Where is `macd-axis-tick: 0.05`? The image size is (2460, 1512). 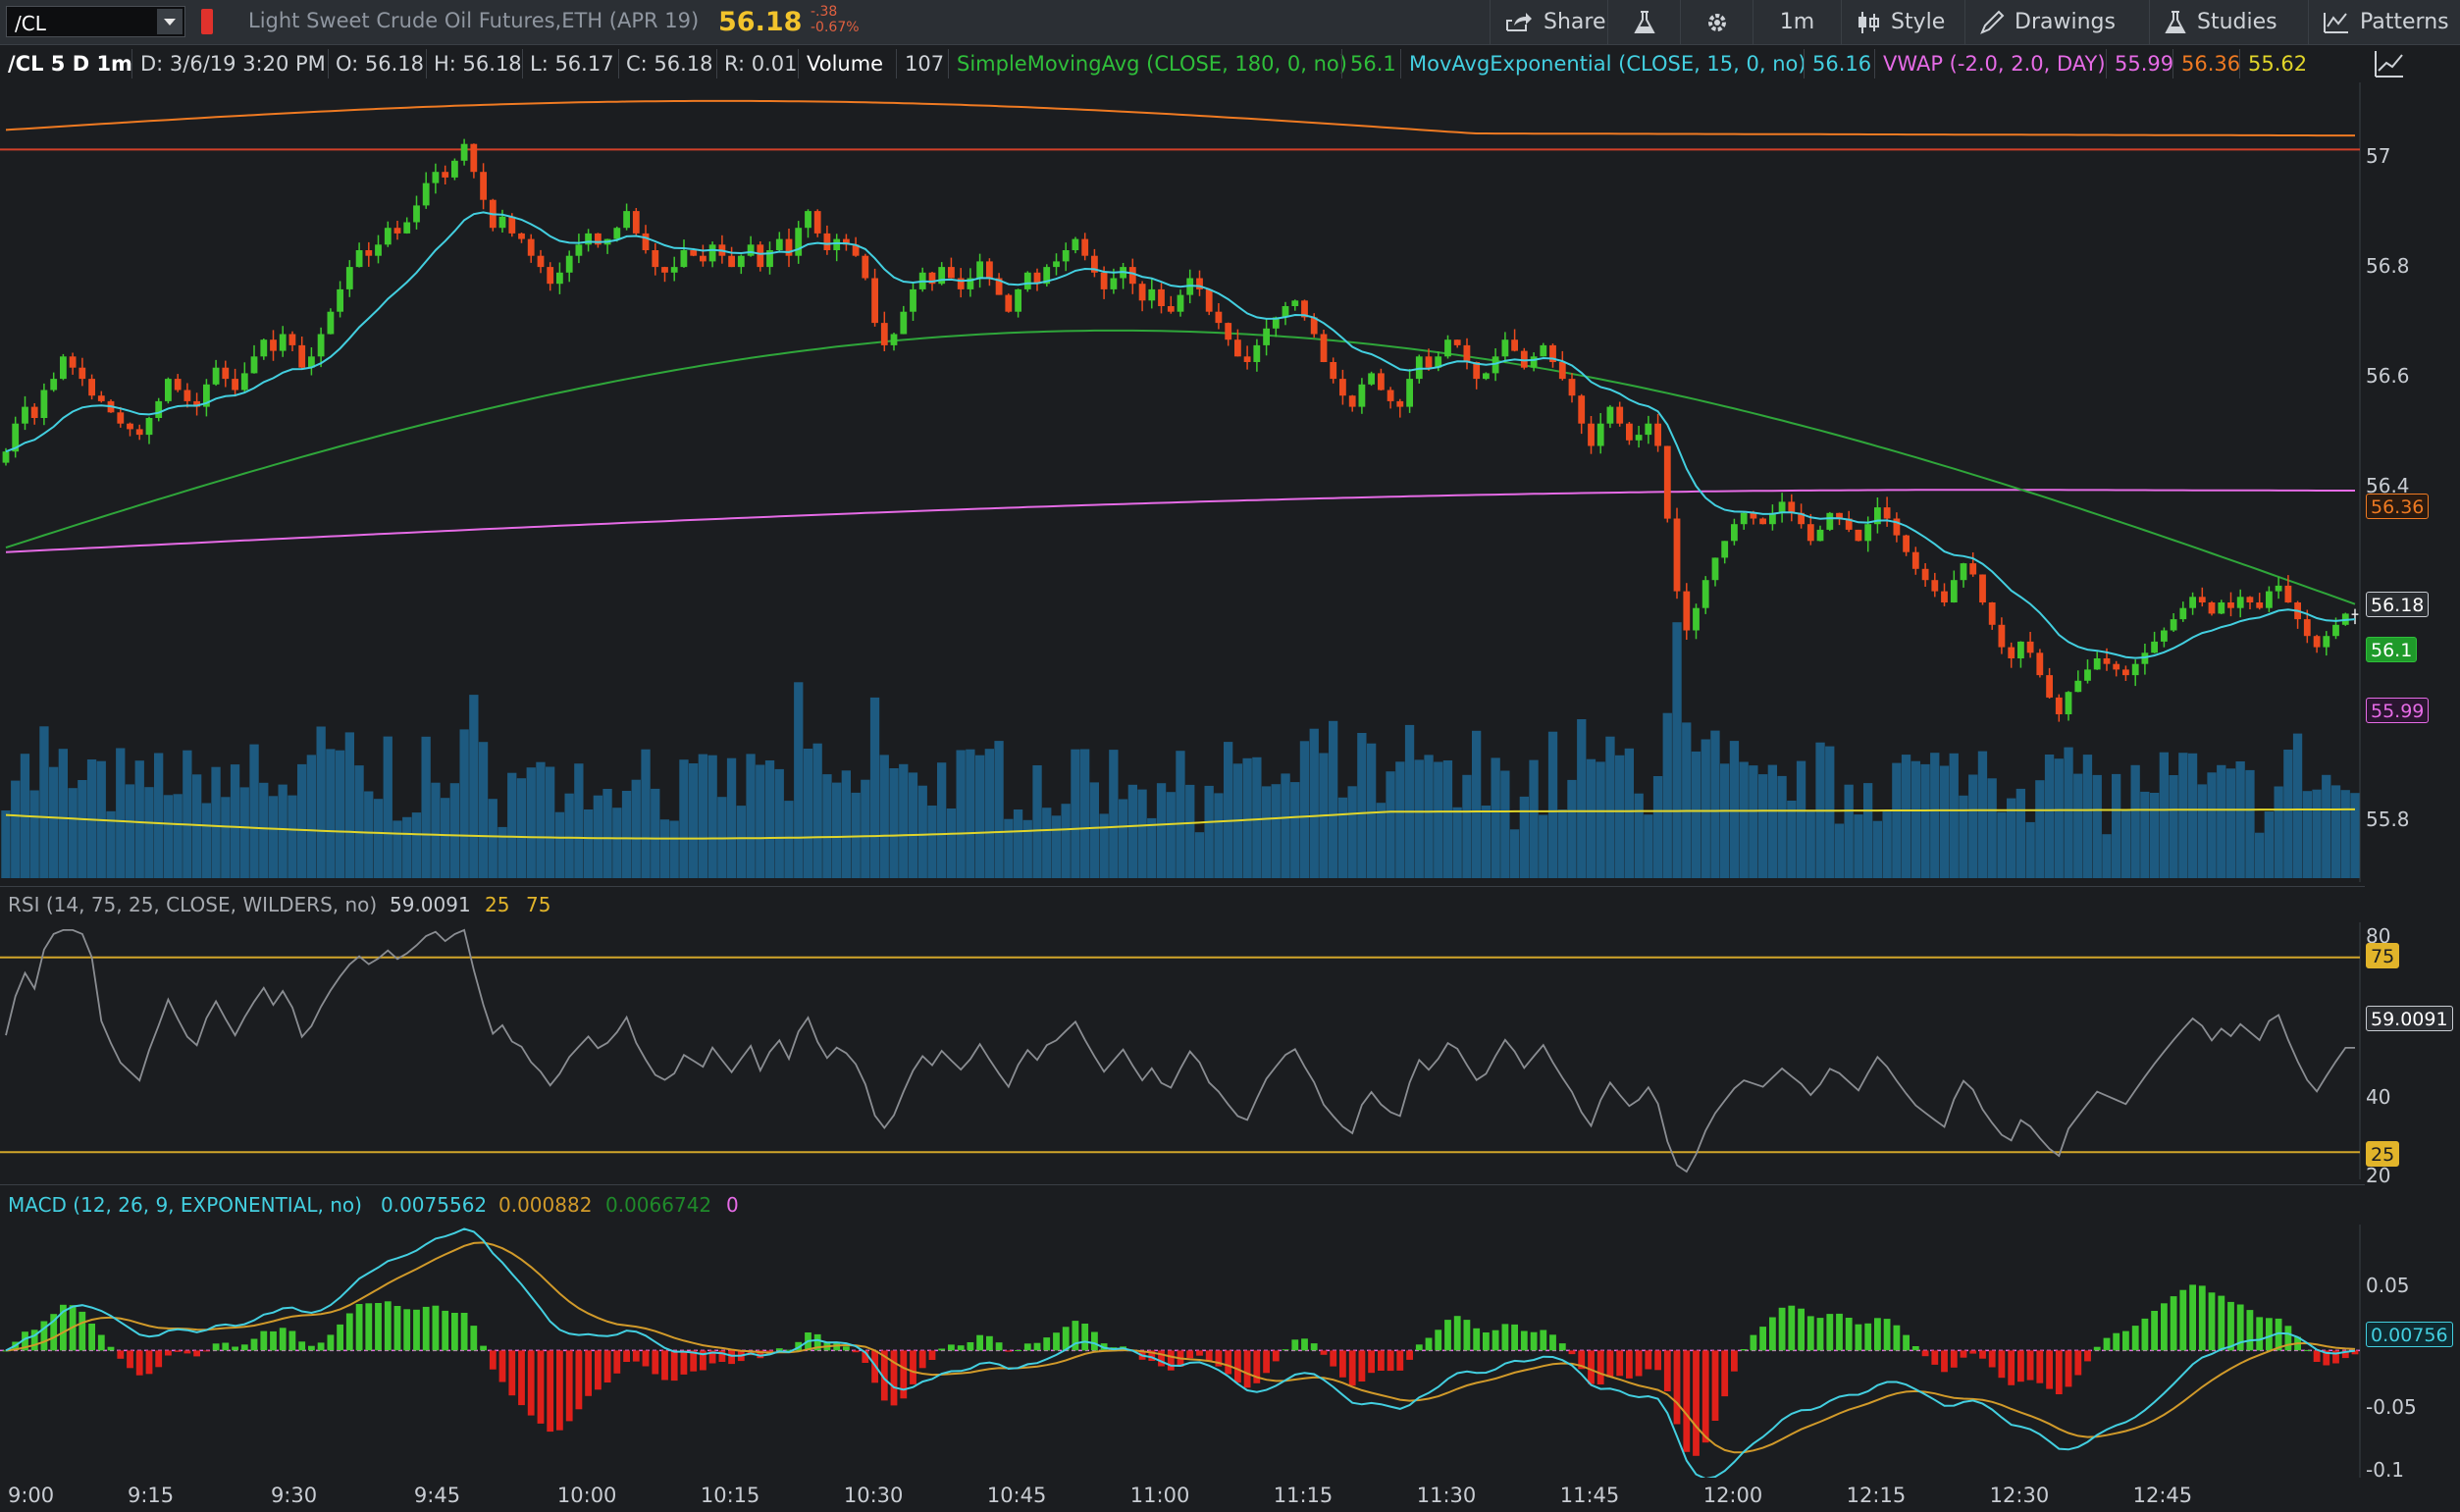
macd-axis-tick: 0.05 is located at coordinates (2388, 1285).